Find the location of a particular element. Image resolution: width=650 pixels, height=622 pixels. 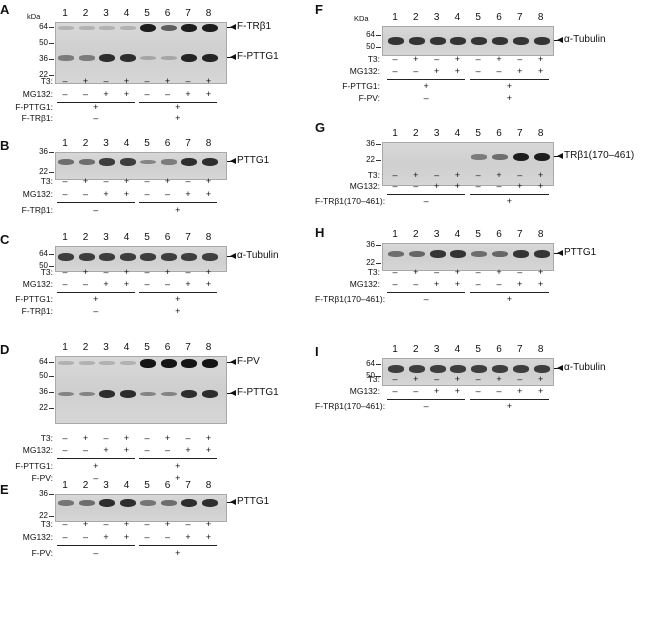

kda-marker: 36 is located at coordinates (43, 493).